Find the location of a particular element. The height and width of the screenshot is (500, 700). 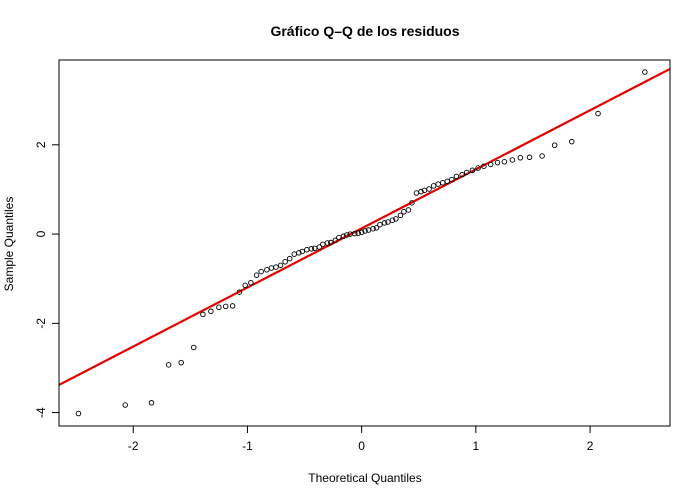

chart-title: Gráfico Q–Q de los residuos is located at coordinates (364, 31).